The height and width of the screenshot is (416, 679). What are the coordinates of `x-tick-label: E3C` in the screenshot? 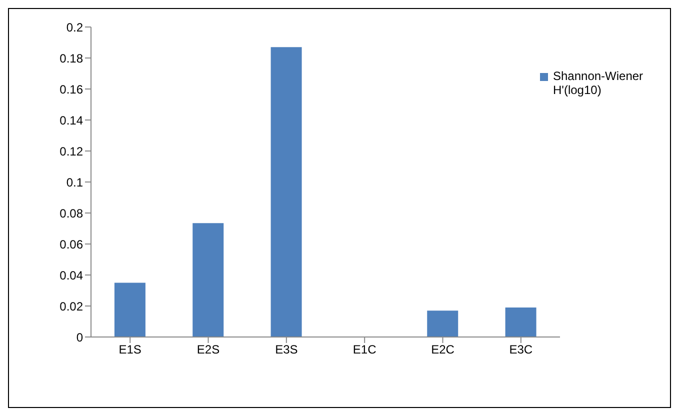 It's located at (521, 349).